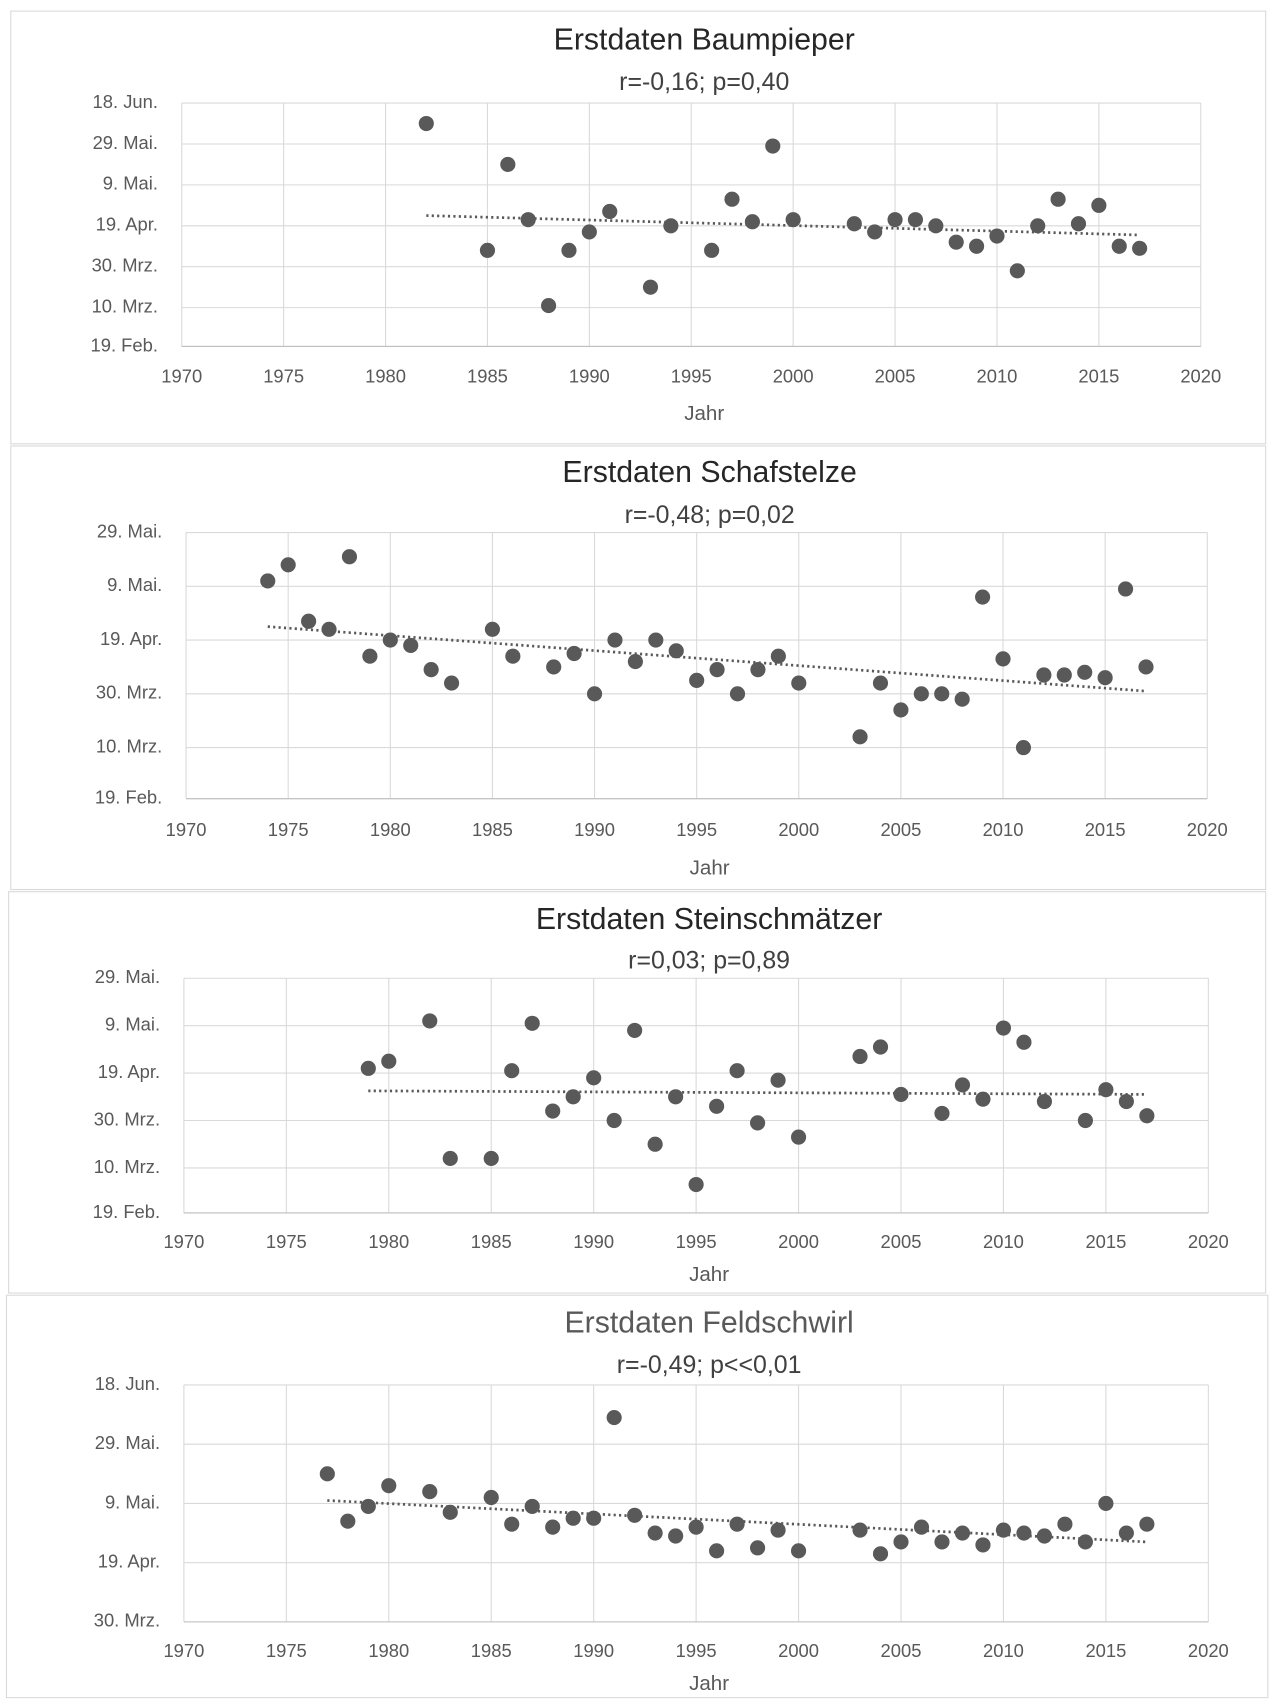 The width and height of the screenshot is (1270, 1699). What do you see at coordinates (132, 1501) in the screenshot?
I see `y-tick-label: 9. Mai.` at bounding box center [132, 1501].